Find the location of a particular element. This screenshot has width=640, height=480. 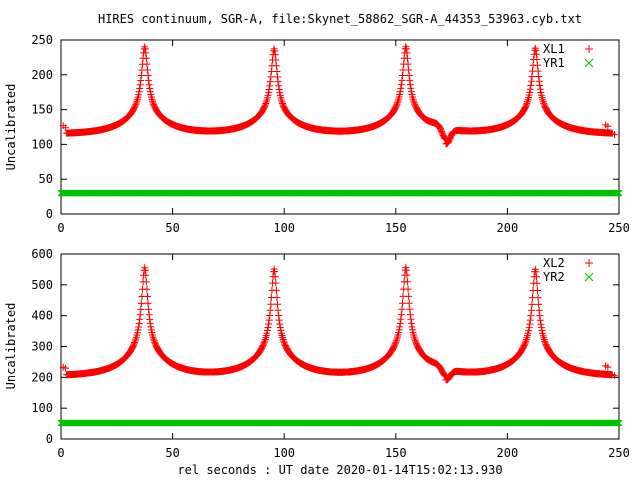

legend-label-xl1: XL1 is located at coordinates (554, 49).